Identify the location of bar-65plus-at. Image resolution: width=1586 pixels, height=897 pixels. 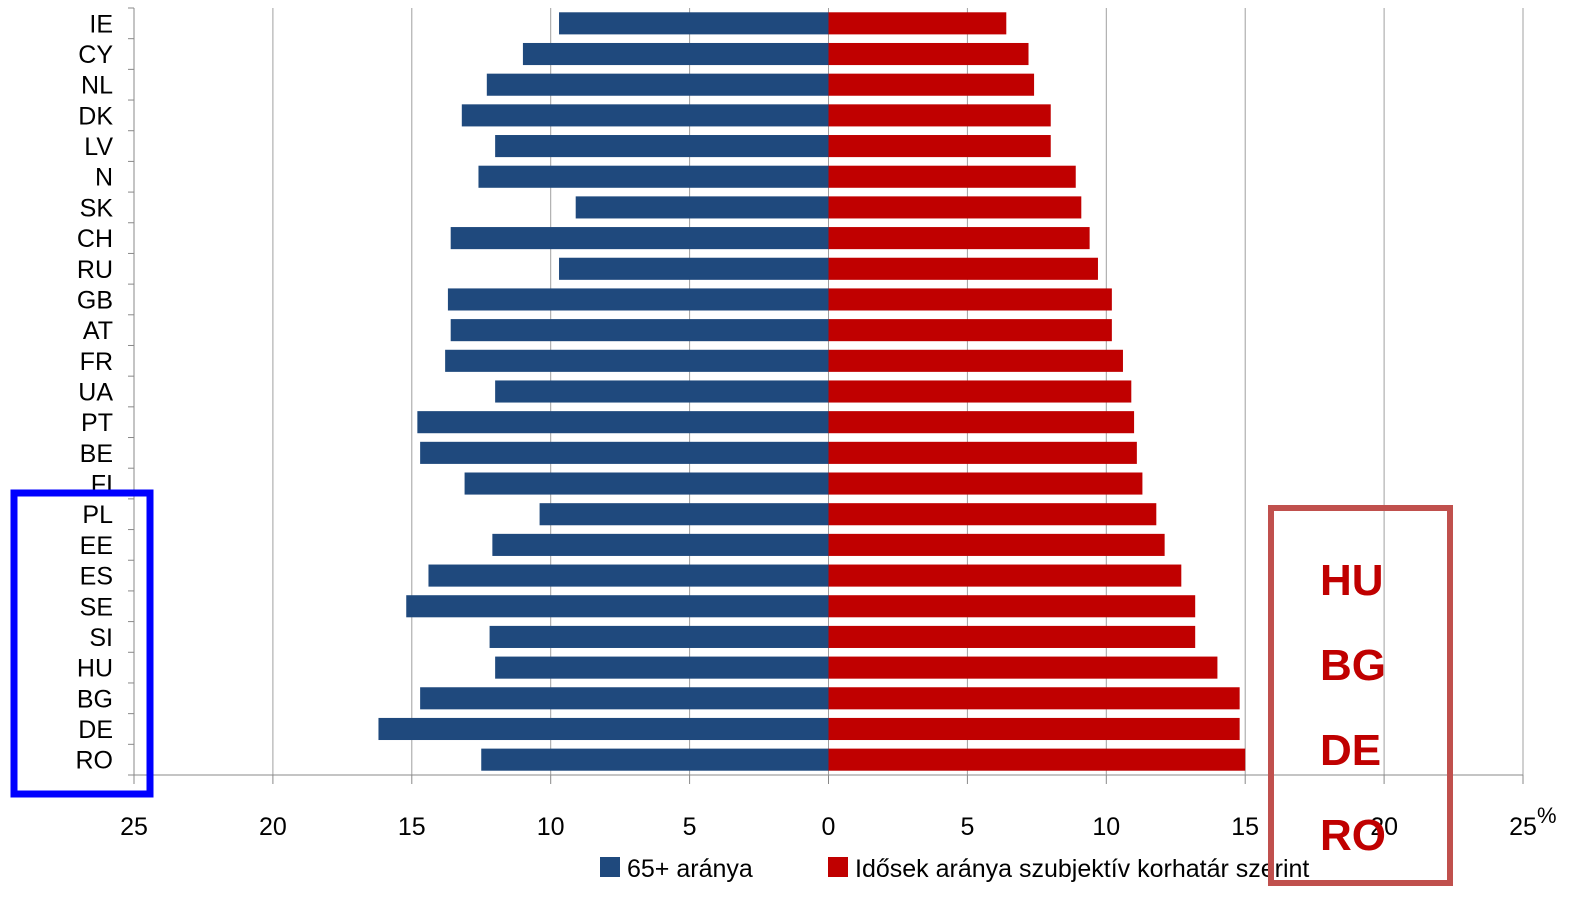
(640, 330).